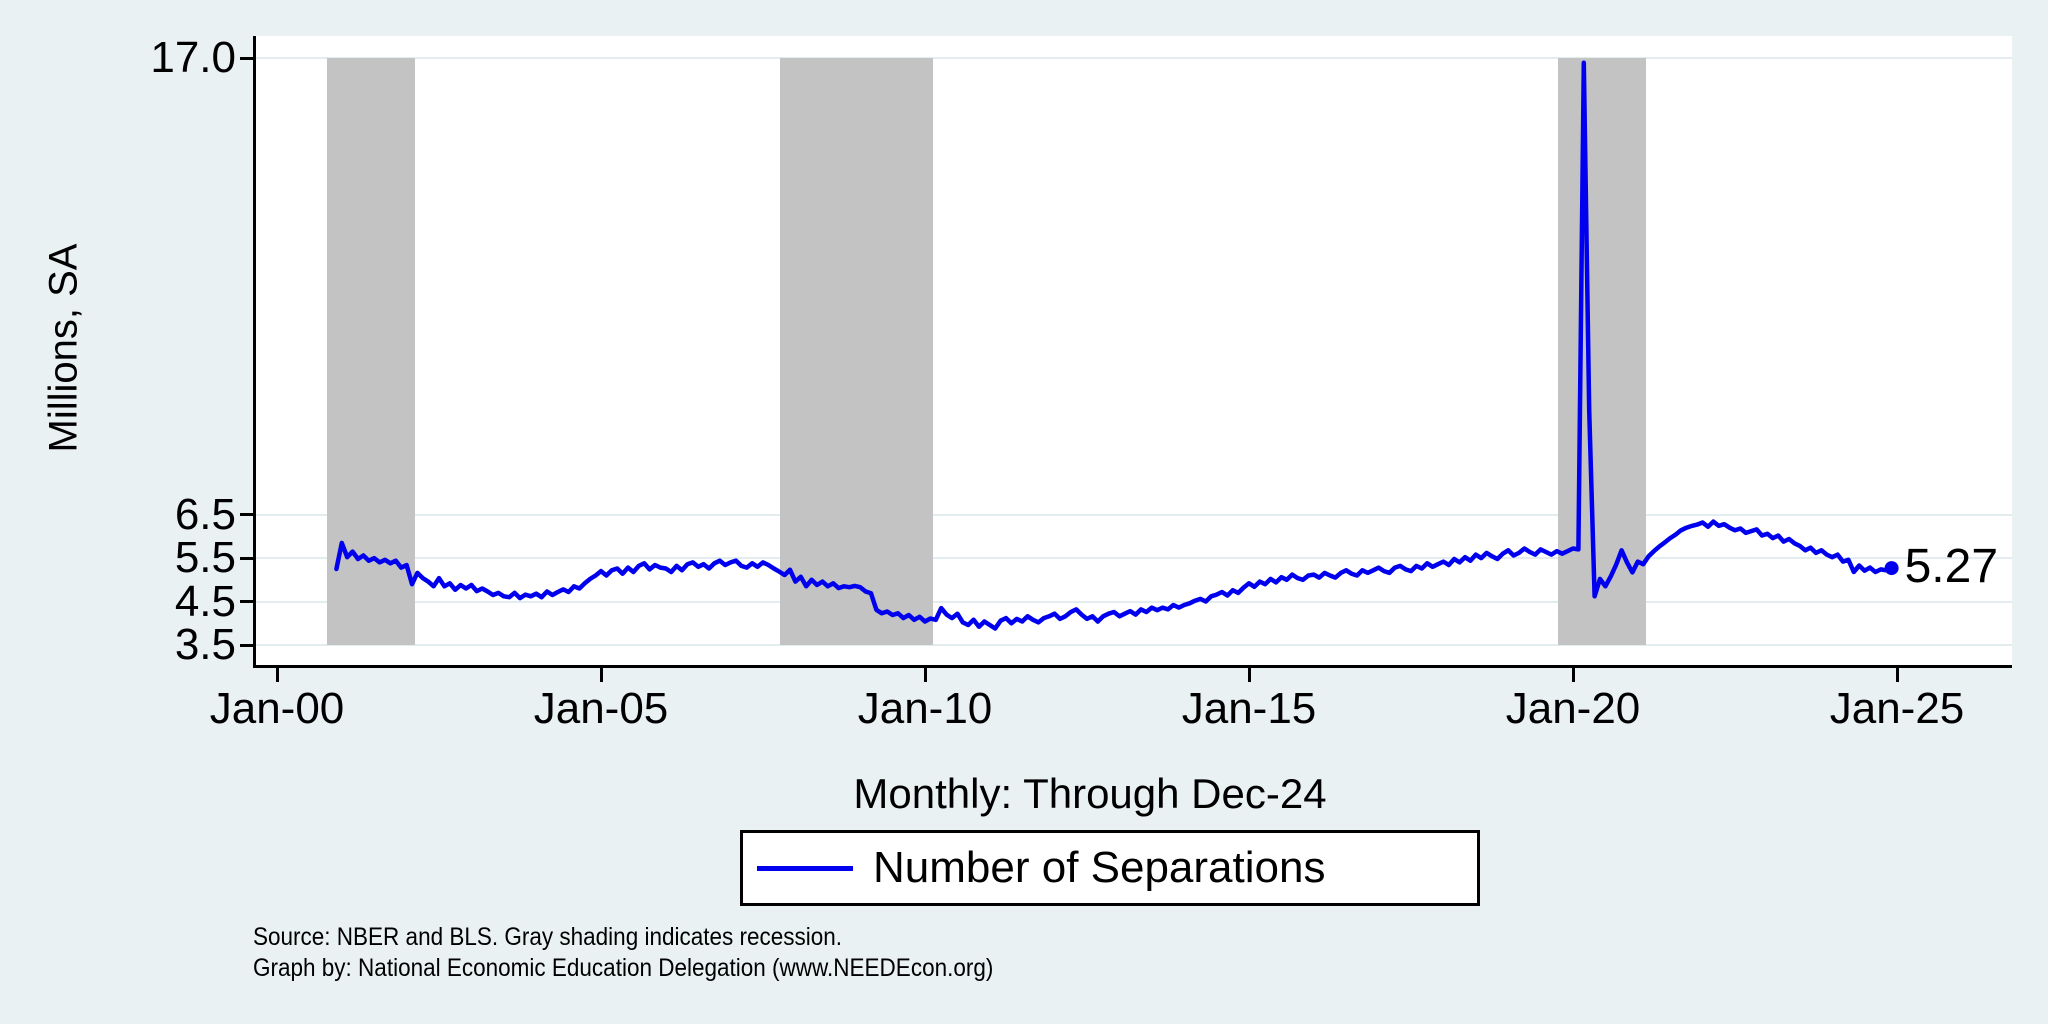 The width and height of the screenshot is (2048, 1024). I want to click on y-tick-label-3.5: 3.5, so click(205, 644).